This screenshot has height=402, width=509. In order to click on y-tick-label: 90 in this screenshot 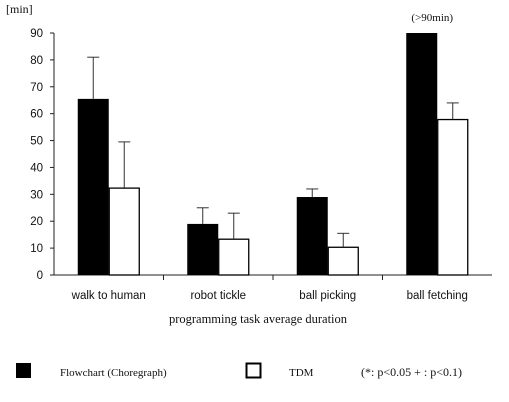, I will do `click(36, 34)`.